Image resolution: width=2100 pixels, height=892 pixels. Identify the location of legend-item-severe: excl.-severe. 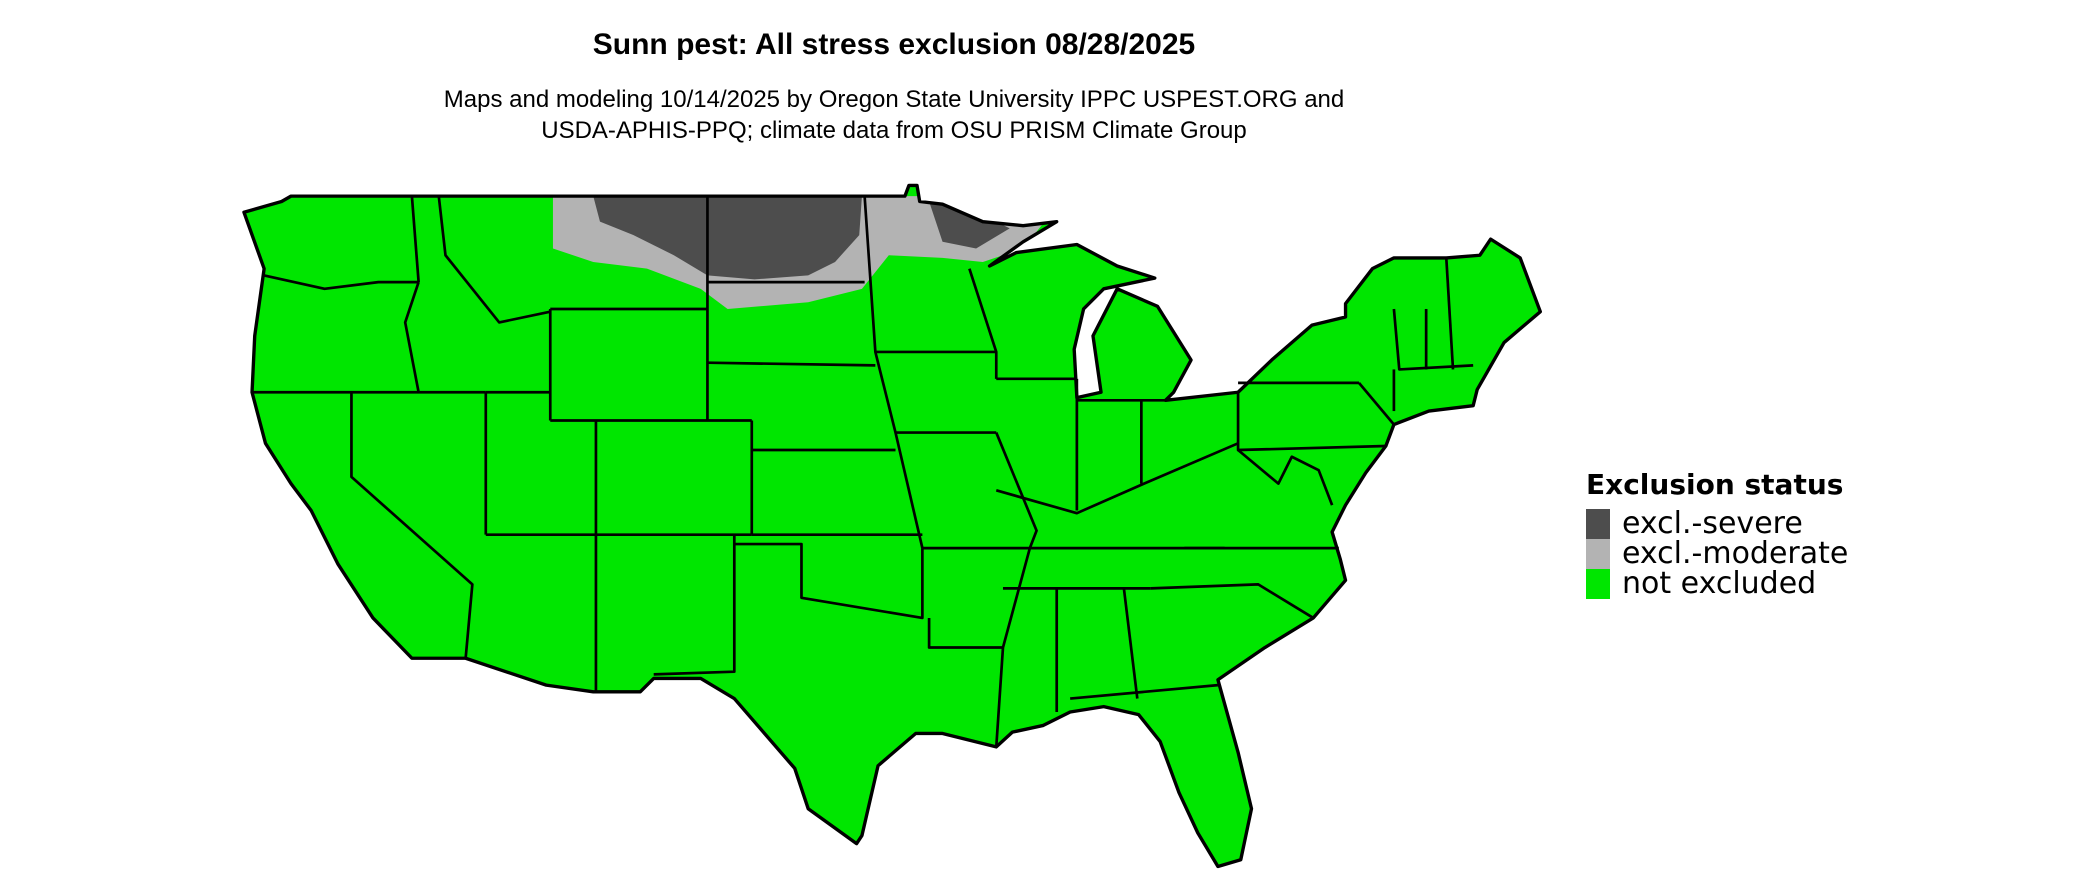
(1694, 524).